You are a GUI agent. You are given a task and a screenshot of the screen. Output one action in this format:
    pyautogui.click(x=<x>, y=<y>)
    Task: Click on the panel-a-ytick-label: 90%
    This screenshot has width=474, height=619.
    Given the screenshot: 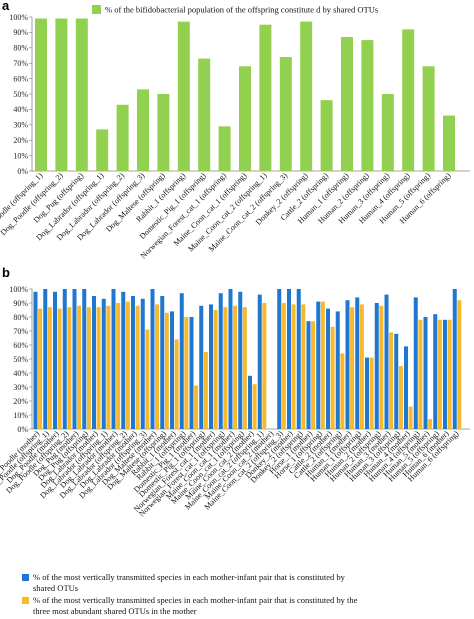 What is the action you would take?
    pyautogui.click(x=20, y=32)
    